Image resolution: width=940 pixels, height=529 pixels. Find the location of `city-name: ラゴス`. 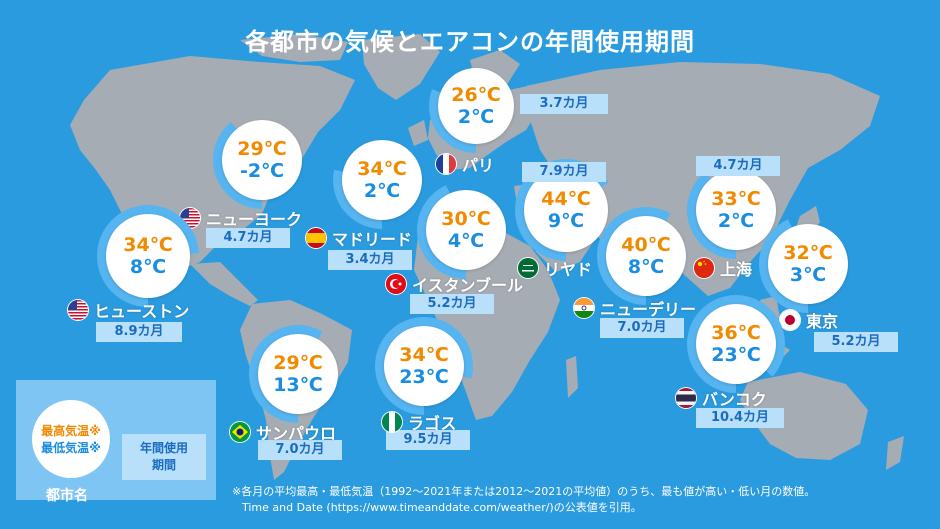

city-name: ラゴス is located at coordinates (419, 422).